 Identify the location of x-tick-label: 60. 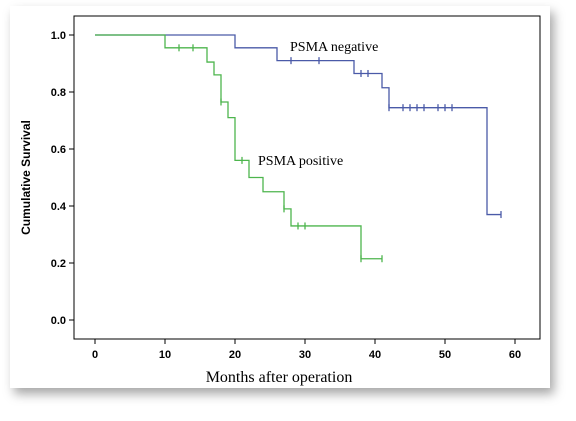
(515, 355).